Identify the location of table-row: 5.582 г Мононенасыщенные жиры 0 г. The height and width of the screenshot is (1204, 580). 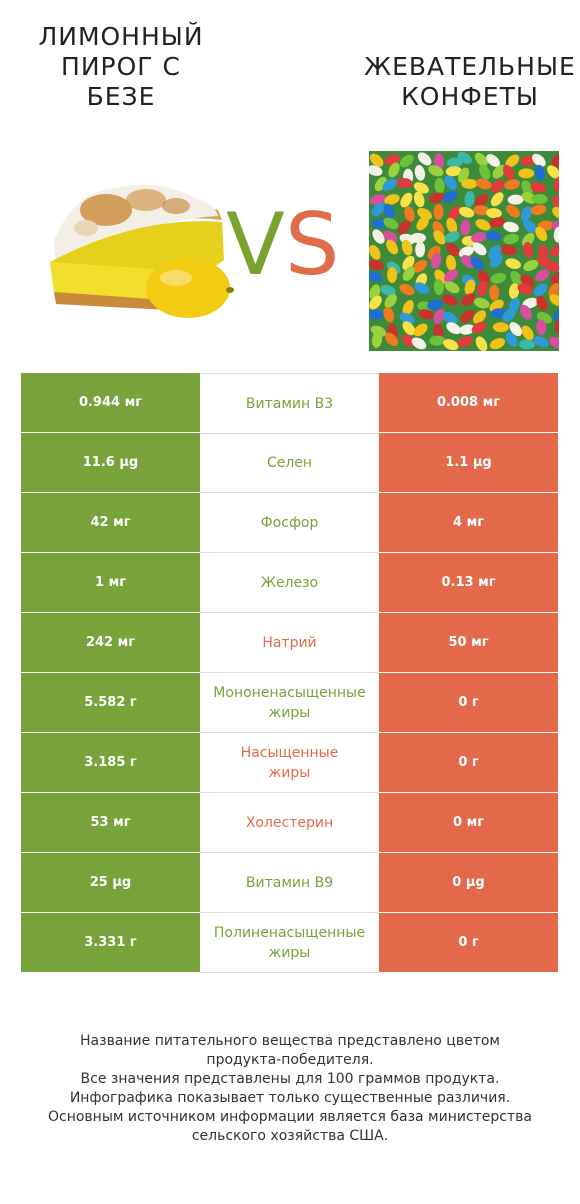
(289, 703).